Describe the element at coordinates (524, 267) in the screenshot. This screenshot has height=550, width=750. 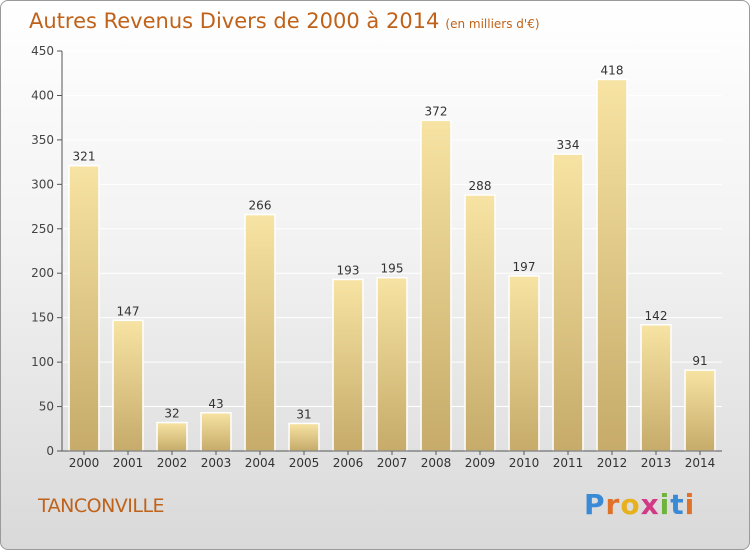
I see `data-label-2010: 197` at that location.